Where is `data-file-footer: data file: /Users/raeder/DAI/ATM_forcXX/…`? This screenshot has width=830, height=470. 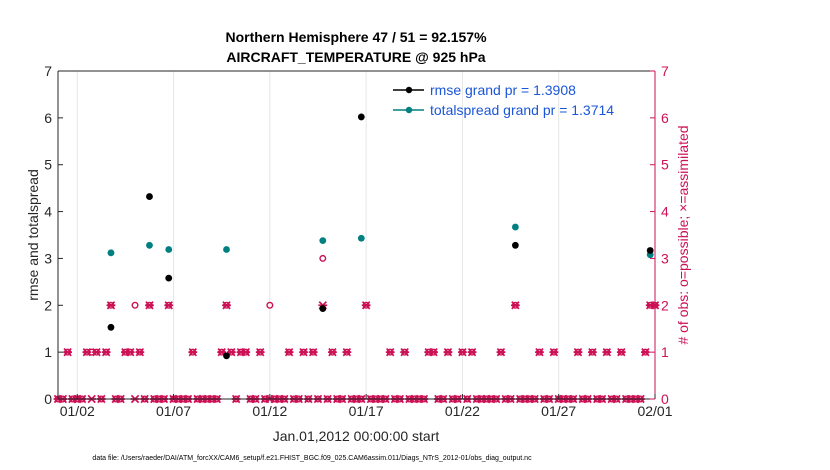 data-file-footer: data file: /Users/raeder/DAI/ATM_forcXX/… is located at coordinates (312, 458).